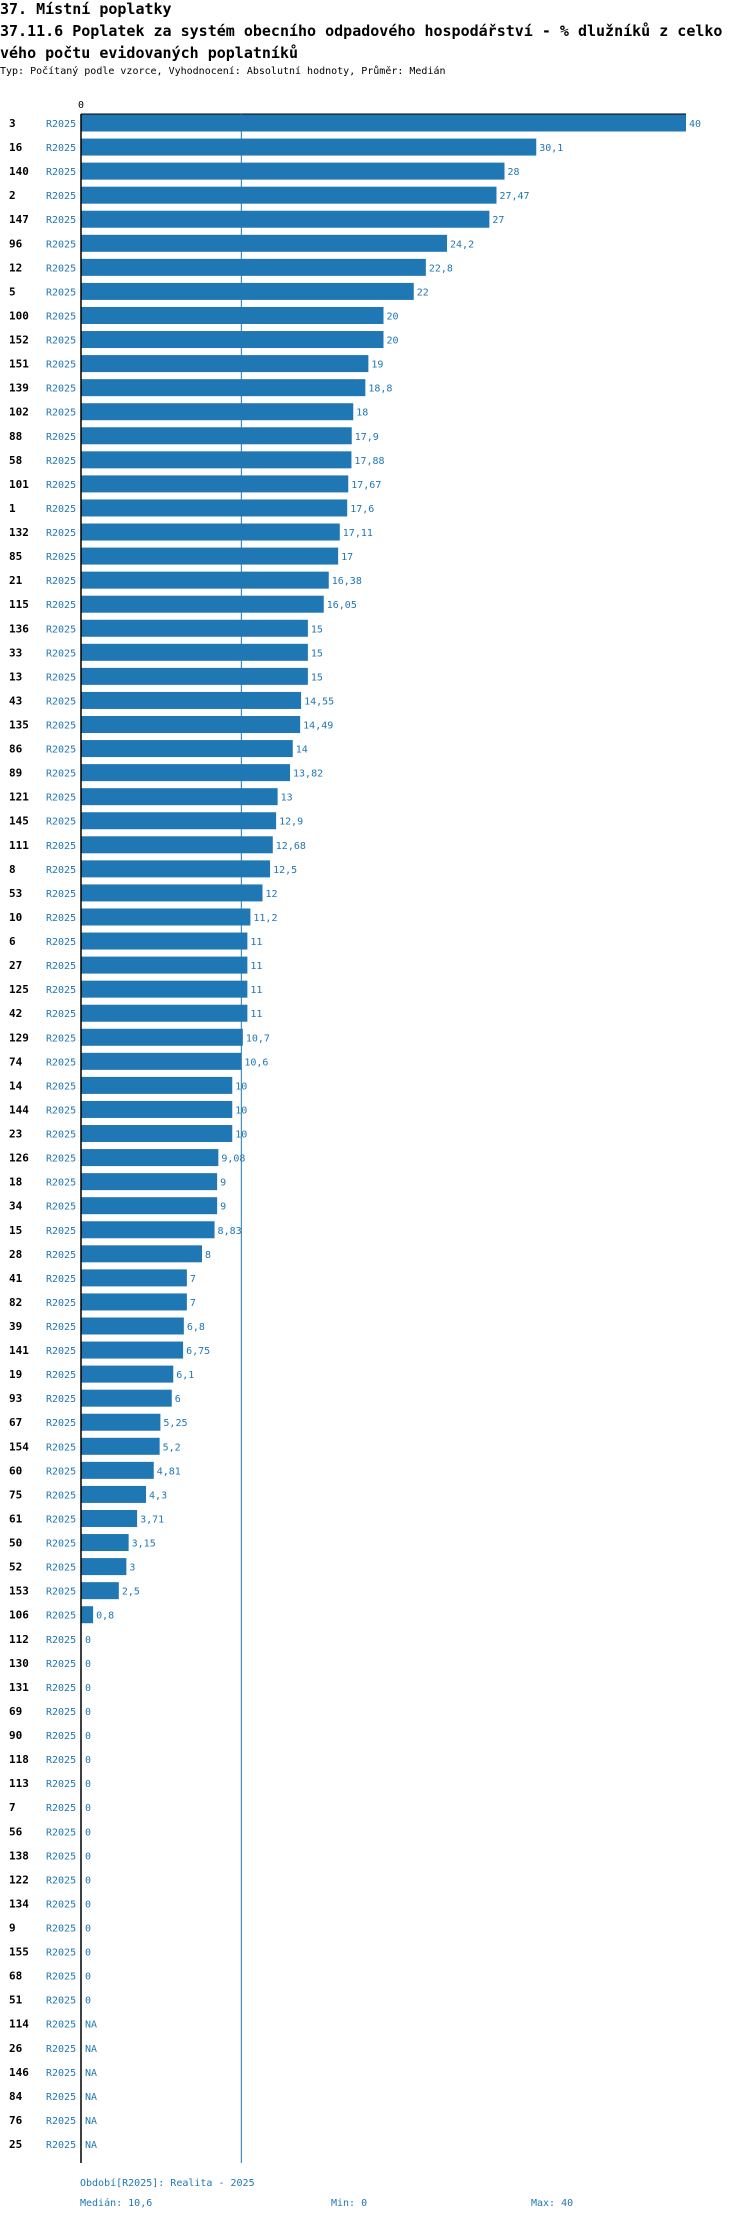  Describe the element at coordinates (19, 989) in the screenshot. I see `row-id-label: 125` at that location.